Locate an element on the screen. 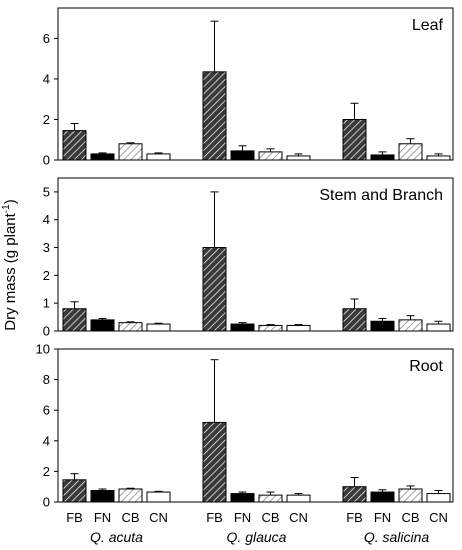 The image size is (462, 550). y-axis-label: Dry mass (g plant-1) is located at coordinates (10, 264).